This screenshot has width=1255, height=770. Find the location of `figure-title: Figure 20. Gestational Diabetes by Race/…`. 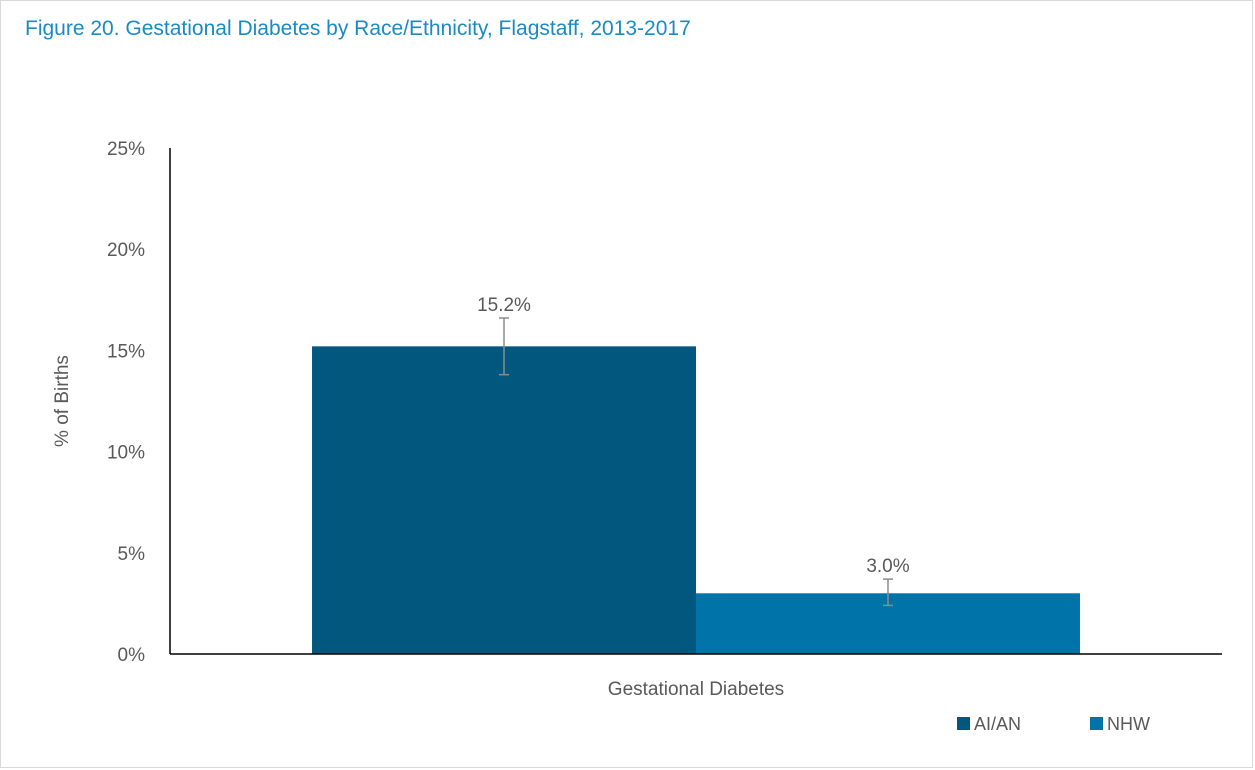

figure-title: Figure 20. Gestational Diabetes by Race/… is located at coordinates (358, 28).